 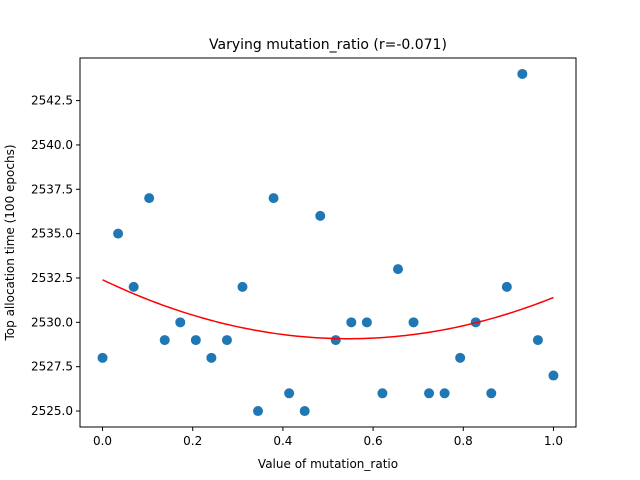 I want to click on x-tick-label: 0.0, so click(x=102, y=441).